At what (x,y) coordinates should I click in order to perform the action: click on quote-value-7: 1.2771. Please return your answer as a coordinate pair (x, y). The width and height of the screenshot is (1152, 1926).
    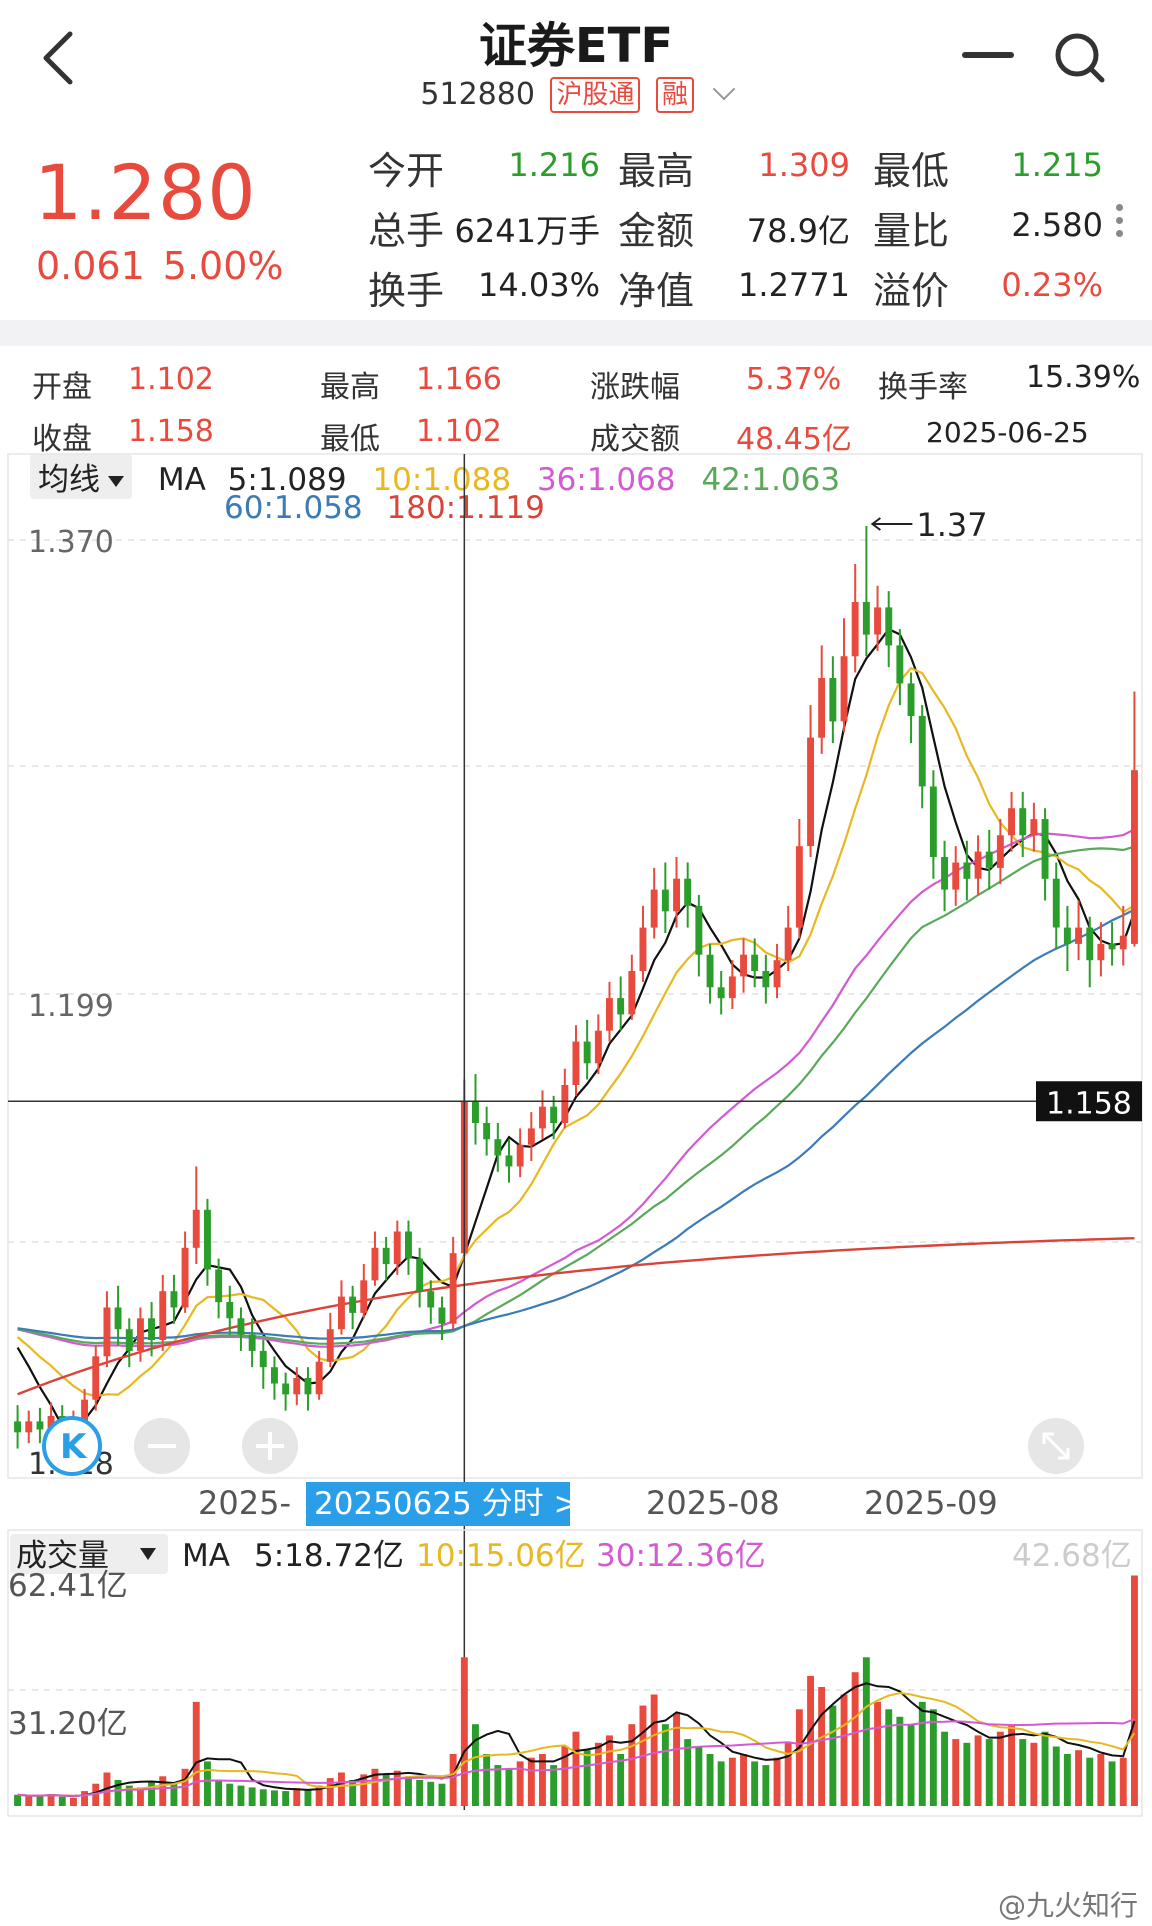
    Looking at the image, I should click on (794, 285).